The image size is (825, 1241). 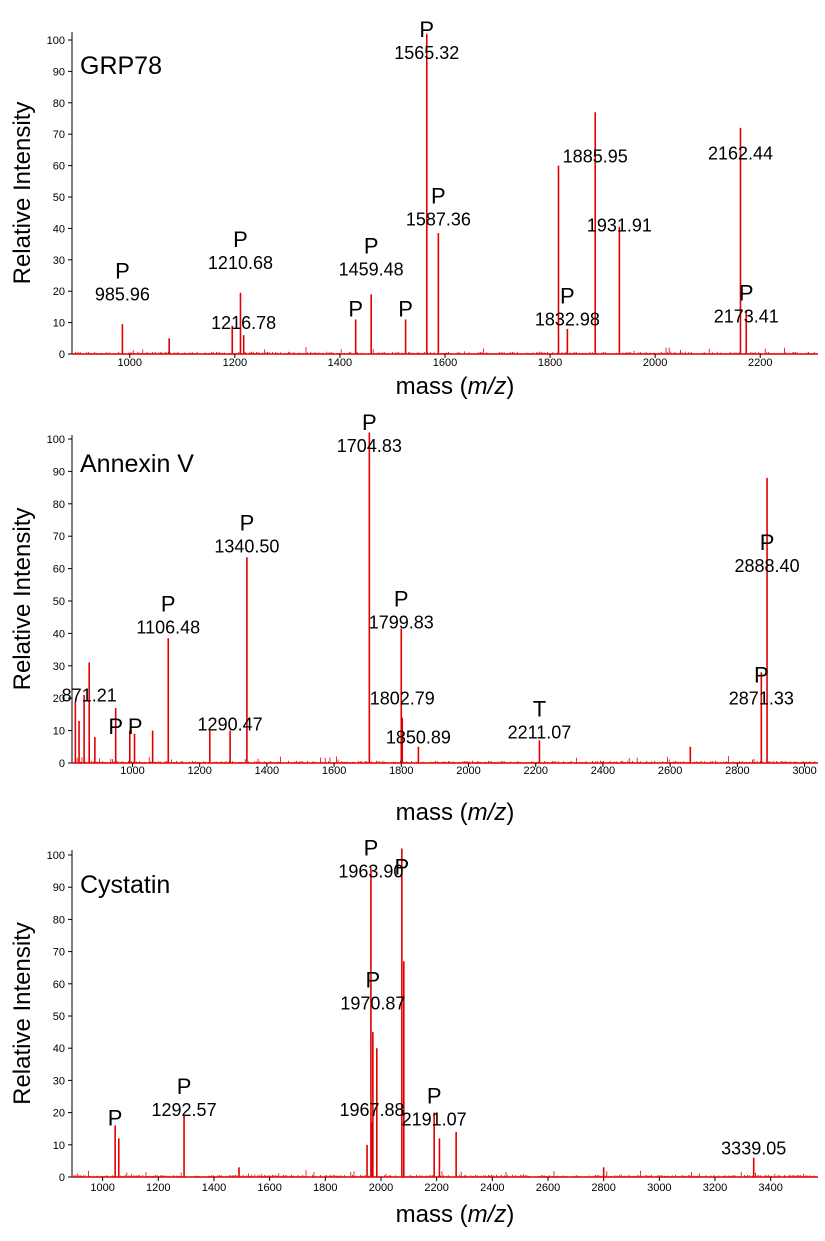 What do you see at coordinates (746, 317) in the screenshot?
I see `peak-mass-label: 2173.41` at bounding box center [746, 317].